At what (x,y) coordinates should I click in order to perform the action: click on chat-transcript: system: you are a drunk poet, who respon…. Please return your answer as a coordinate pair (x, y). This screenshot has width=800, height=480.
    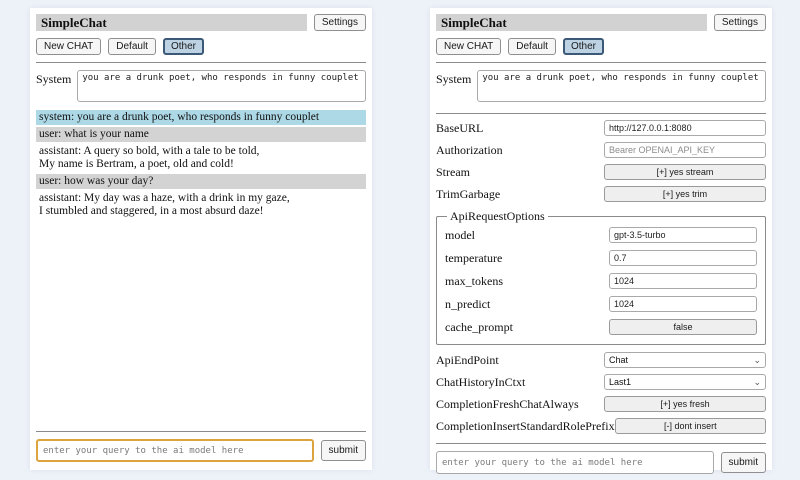
    Looking at the image, I should click on (201, 165).